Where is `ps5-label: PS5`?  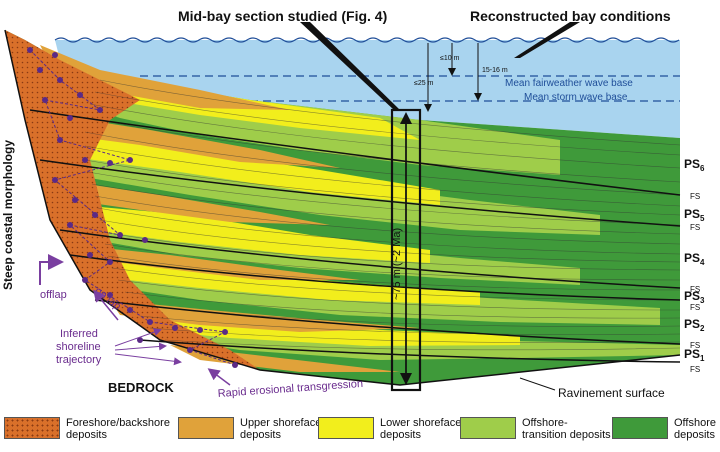
ps5-label: PS5 is located at coordinates (694, 215).